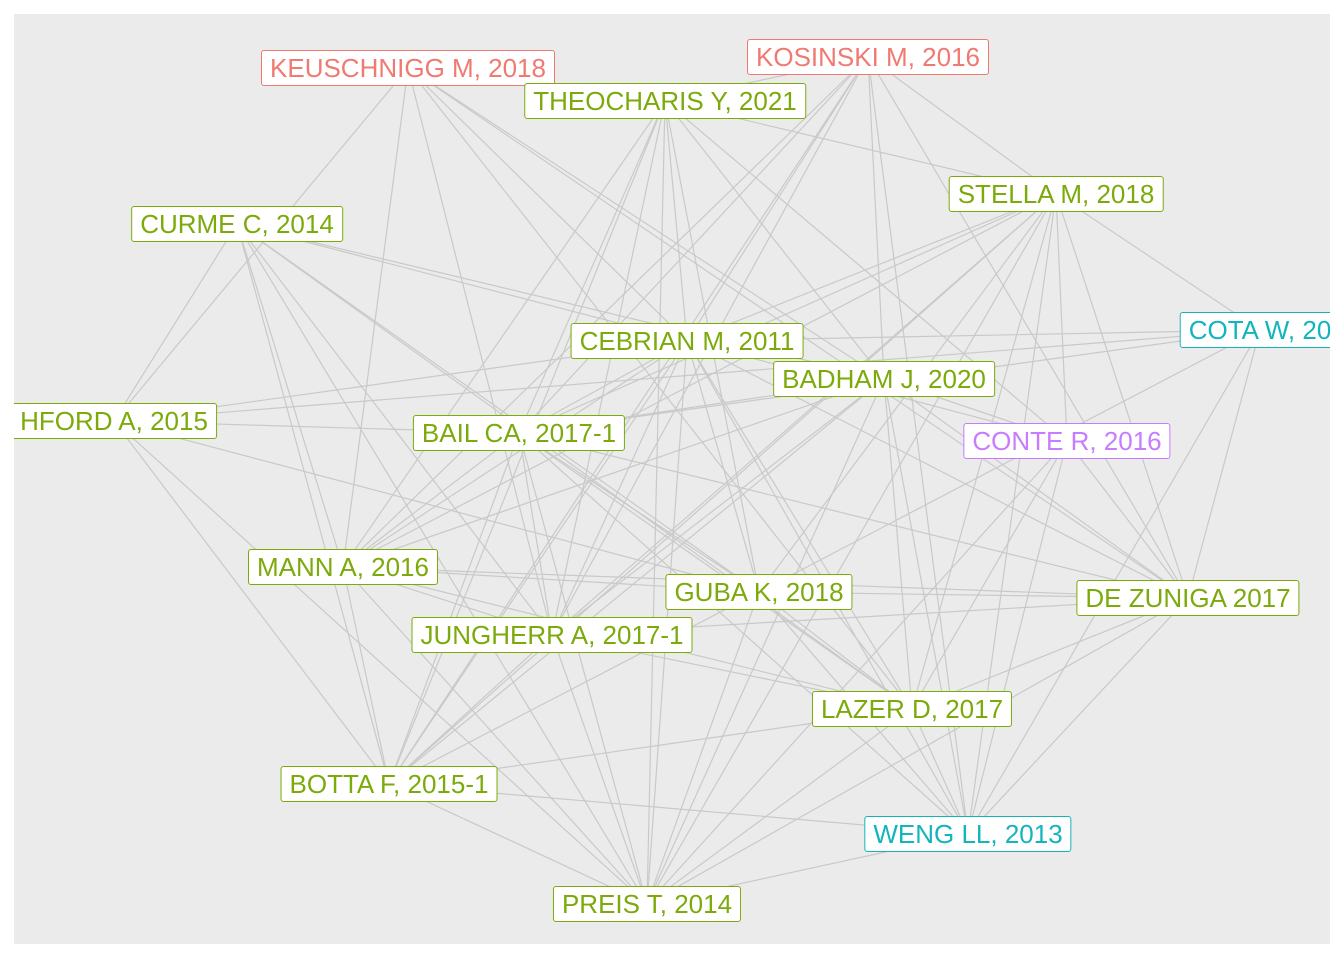 The height and width of the screenshot is (960, 1344). I want to click on edge-theocharis-preis, so click(656, 502).